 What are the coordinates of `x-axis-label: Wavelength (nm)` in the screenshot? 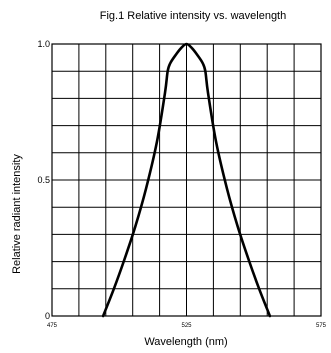 It's located at (185, 342).